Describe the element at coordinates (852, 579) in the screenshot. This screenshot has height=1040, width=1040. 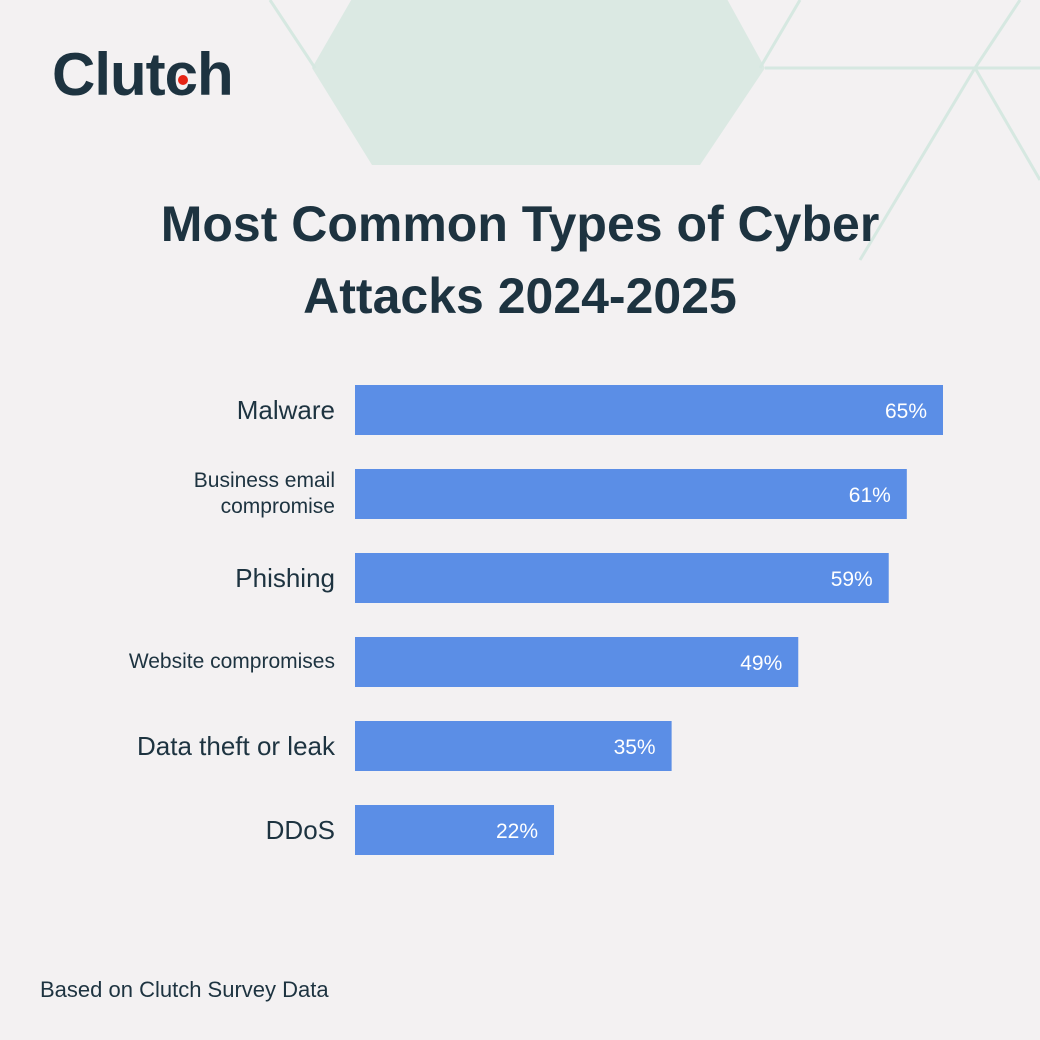
I see `value-label: 59%` at that location.